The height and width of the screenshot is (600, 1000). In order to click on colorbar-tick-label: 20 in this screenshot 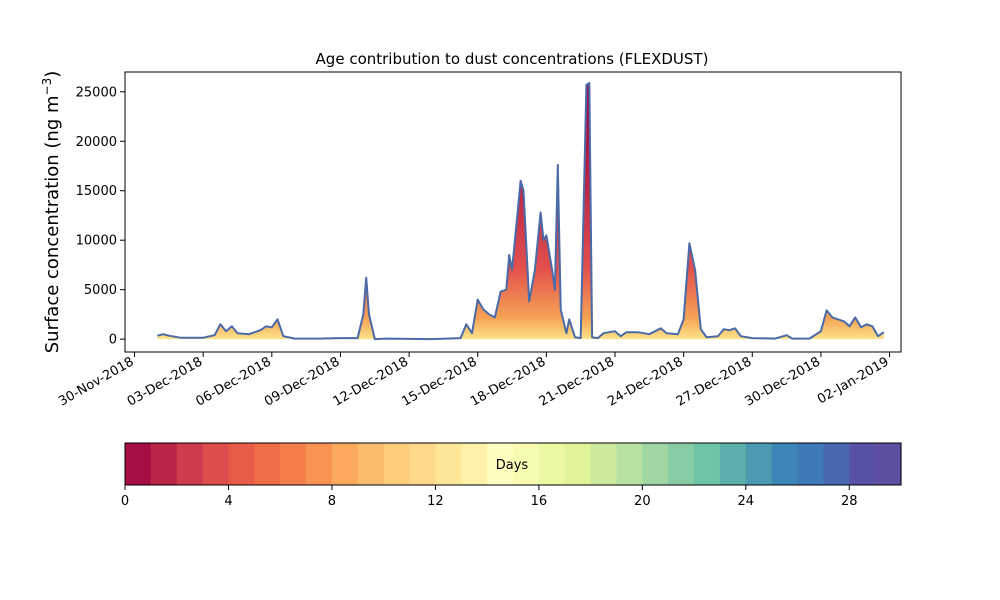, I will do `click(642, 501)`.